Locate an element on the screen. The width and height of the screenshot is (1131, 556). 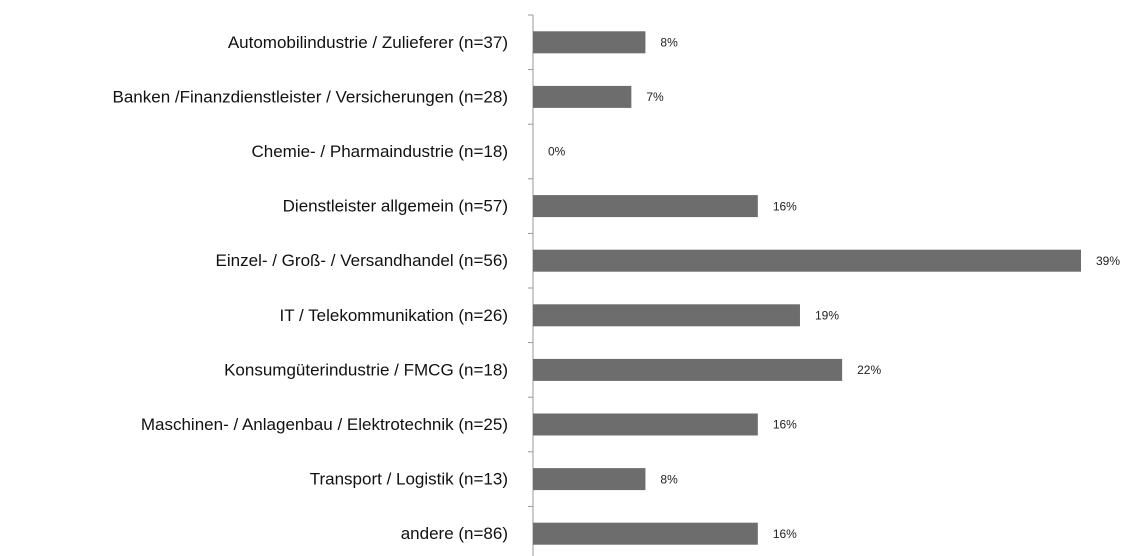
value-label: 7% is located at coordinates (655, 97).